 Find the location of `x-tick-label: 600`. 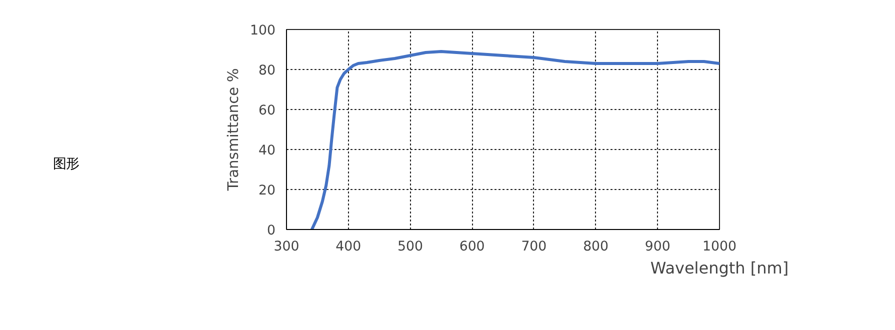

x-tick-label: 600 is located at coordinates (472, 247).